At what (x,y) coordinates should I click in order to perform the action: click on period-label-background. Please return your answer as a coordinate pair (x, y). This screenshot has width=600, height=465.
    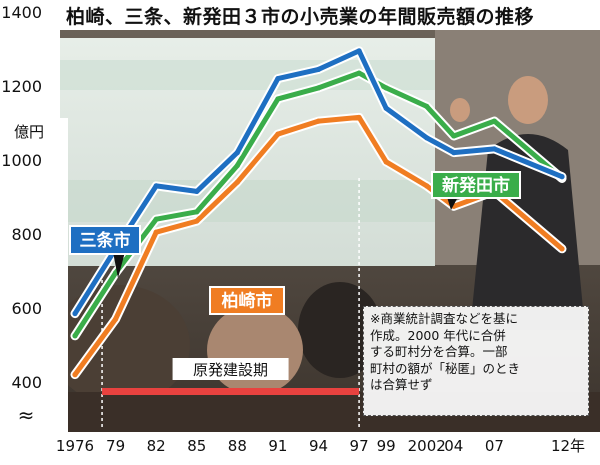
    Looking at the image, I should click on (230, 369).